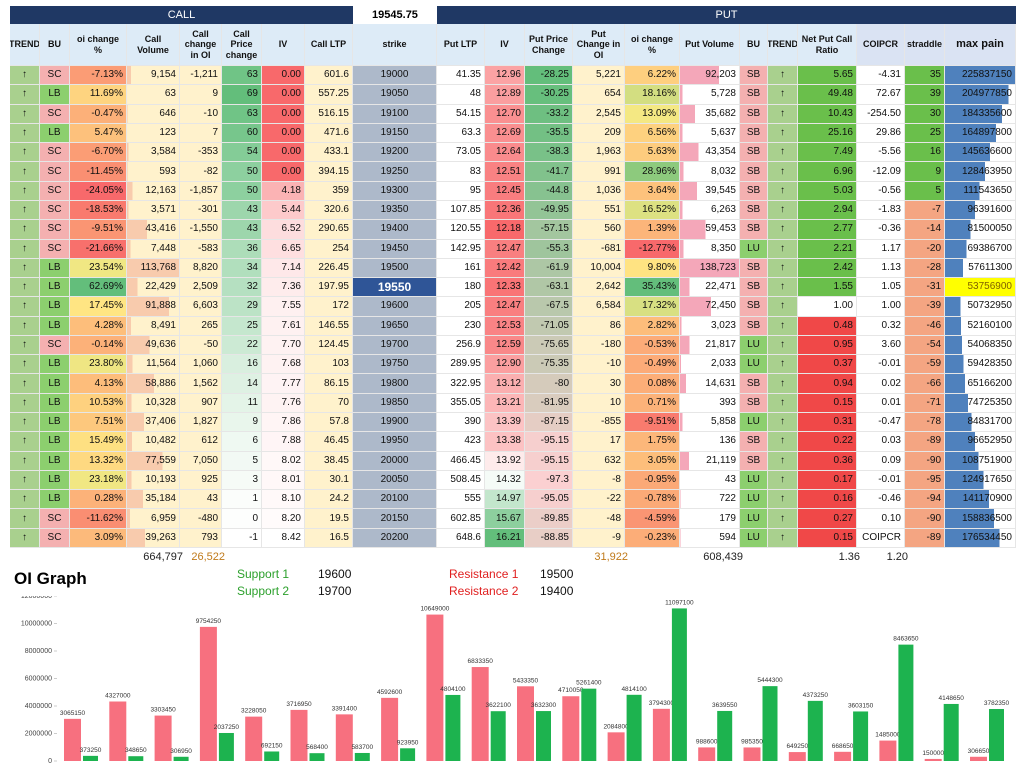 The image size is (1024, 768). I want to click on cell: 28.96%, so click(652, 172).